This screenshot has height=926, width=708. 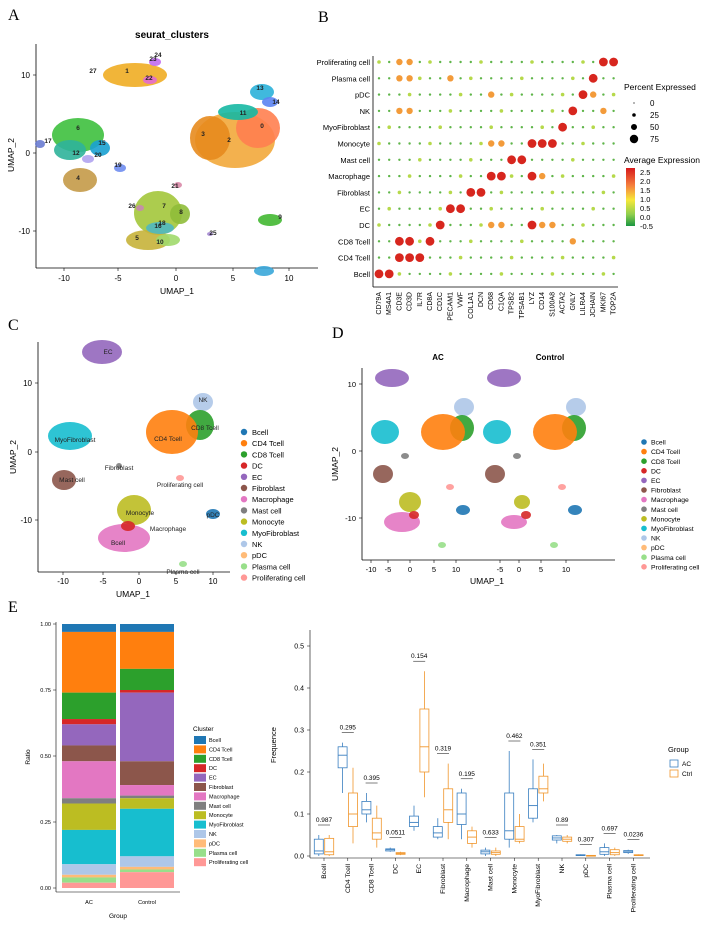 What do you see at coordinates (554, 545) in the screenshot?
I see `cluster-plasma-cell` at bounding box center [554, 545].